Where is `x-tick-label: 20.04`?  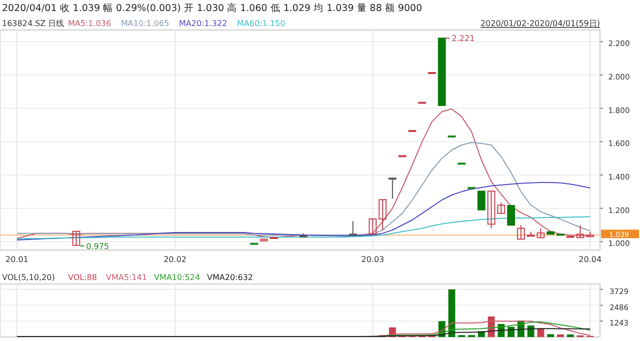 x-tick-label: 20.04 is located at coordinates (590, 259).